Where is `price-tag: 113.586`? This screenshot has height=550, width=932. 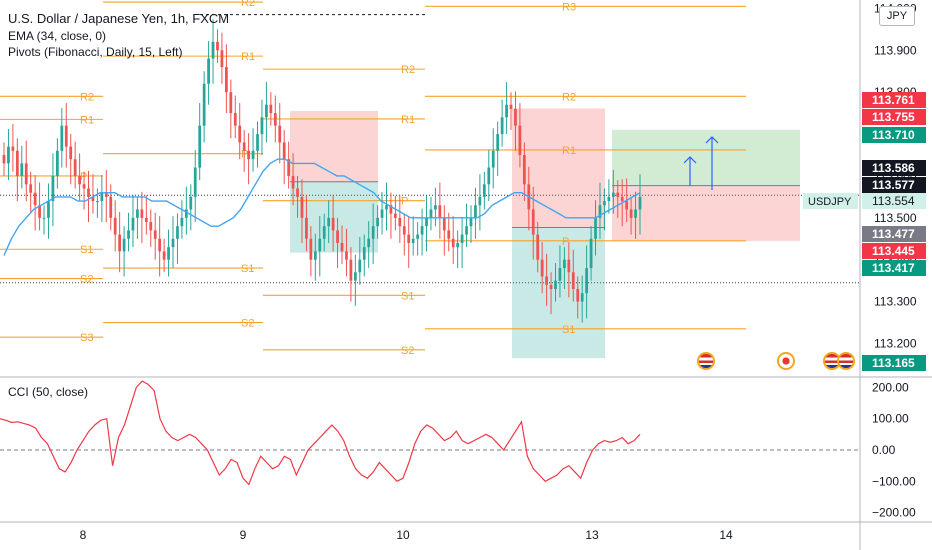
price-tag: 113.586 is located at coordinates (894, 168).